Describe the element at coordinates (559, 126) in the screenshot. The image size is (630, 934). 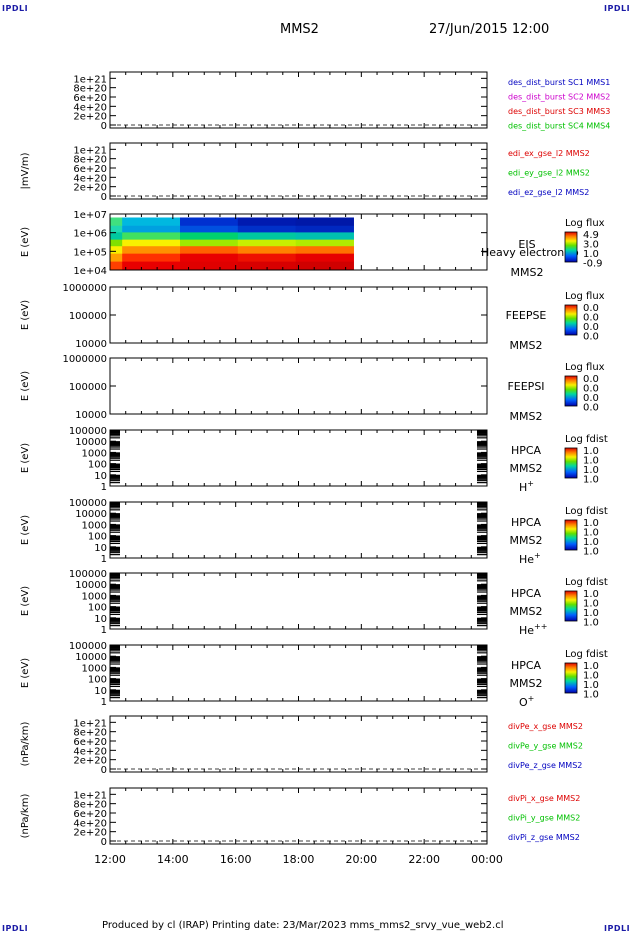
I see `legend-entry: des_dist_burst SC4 MMS4` at that location.